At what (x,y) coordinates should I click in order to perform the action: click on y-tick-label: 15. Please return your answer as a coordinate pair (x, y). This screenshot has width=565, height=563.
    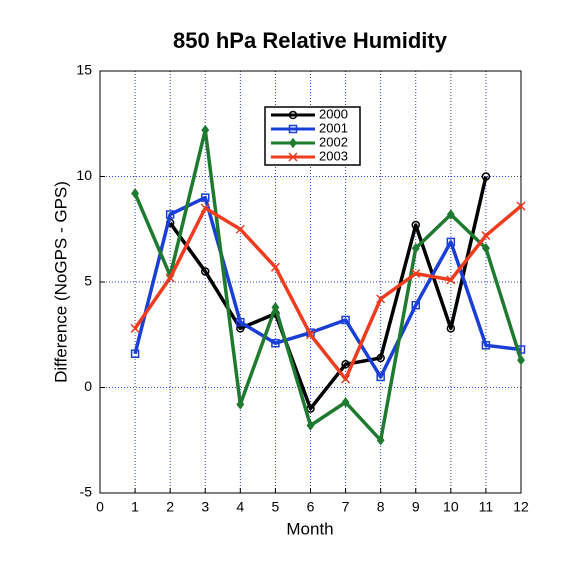
    Looking at the image, I should click on (84, 70).